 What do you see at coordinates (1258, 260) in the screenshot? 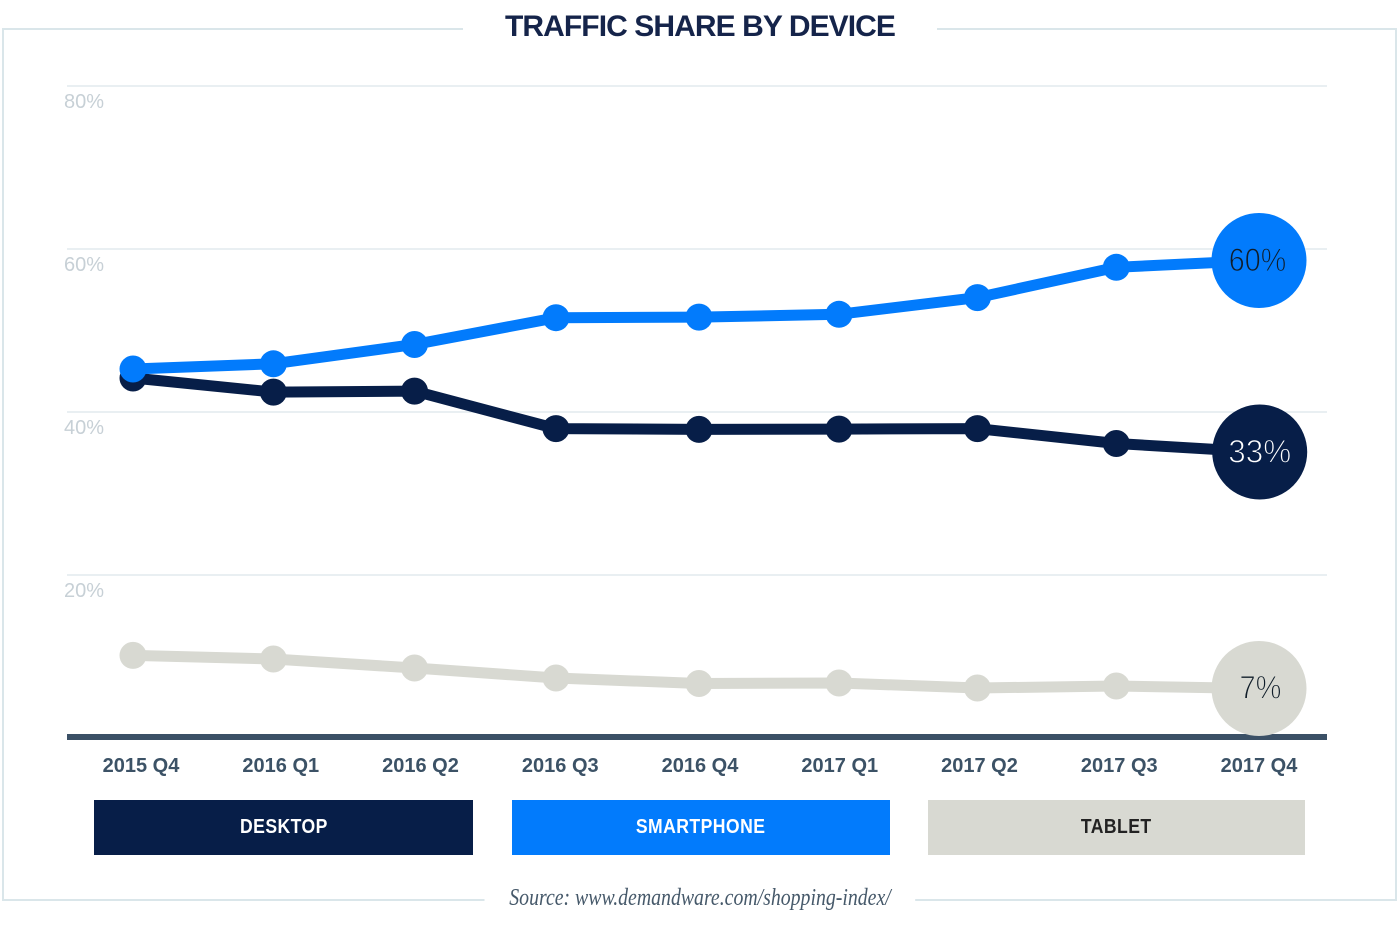
I see `svg-text: 60%` at bounding box center [1258, 260].